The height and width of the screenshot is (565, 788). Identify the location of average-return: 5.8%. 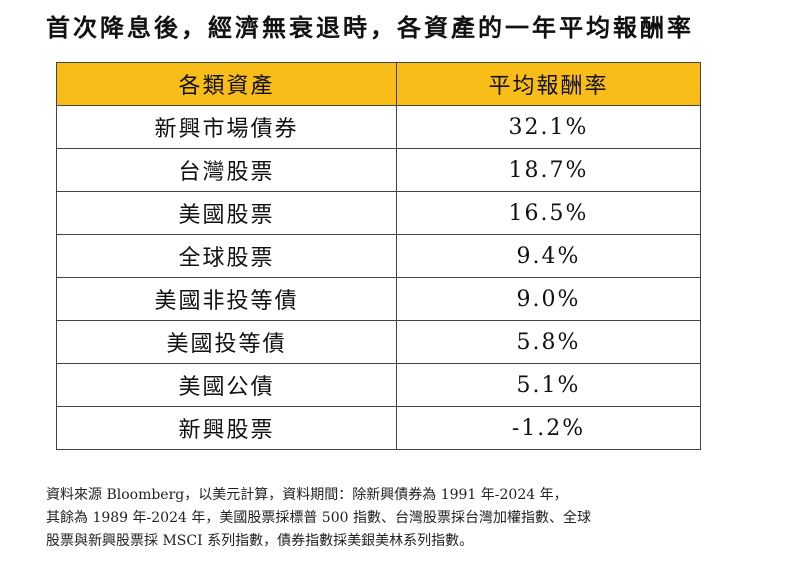
(548, 342).